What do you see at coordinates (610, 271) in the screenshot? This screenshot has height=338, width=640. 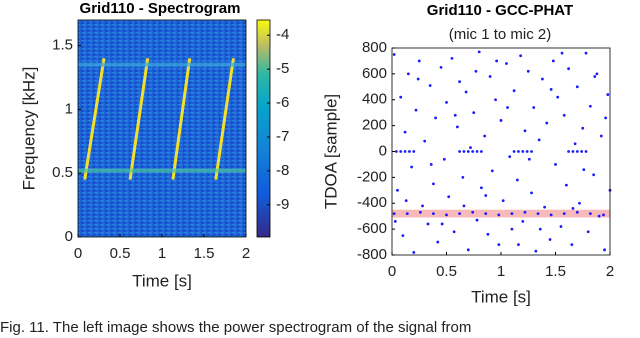 I see `x-tick-label: 2` at bounding box center [610, 271].